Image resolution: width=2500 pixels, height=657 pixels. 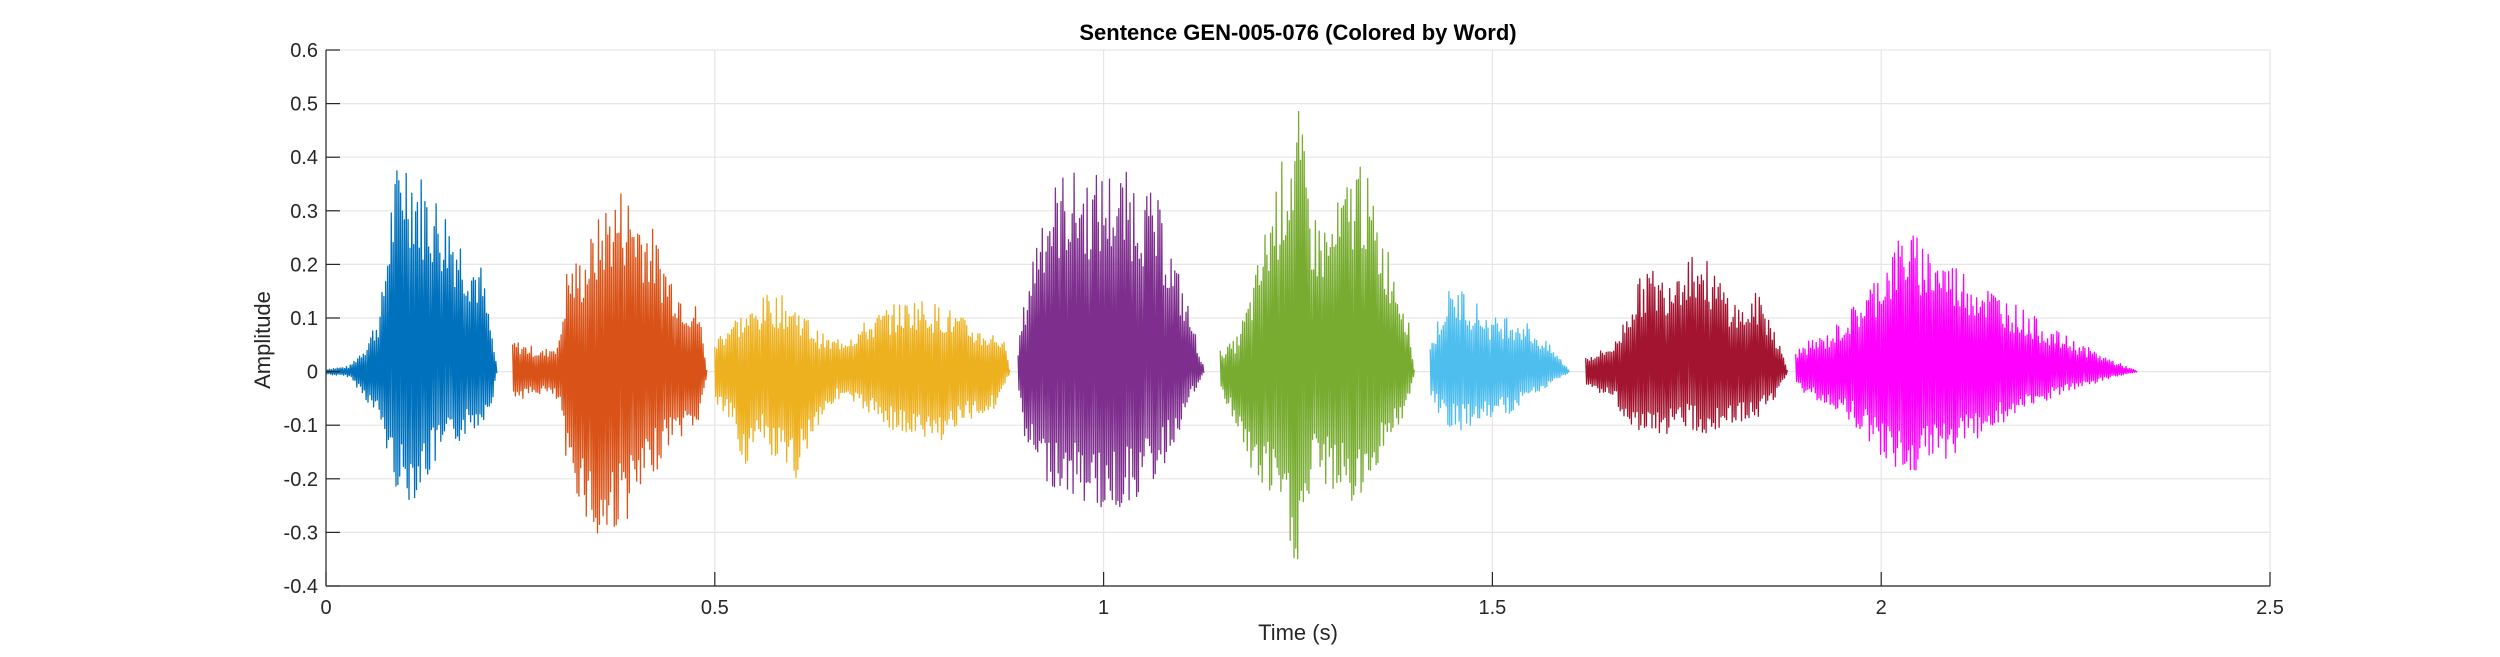 What do you see at coordinates (262, 340) in the screenshot?
I see `y-axis-label: Amplitude` at bounding box center [262, 340].